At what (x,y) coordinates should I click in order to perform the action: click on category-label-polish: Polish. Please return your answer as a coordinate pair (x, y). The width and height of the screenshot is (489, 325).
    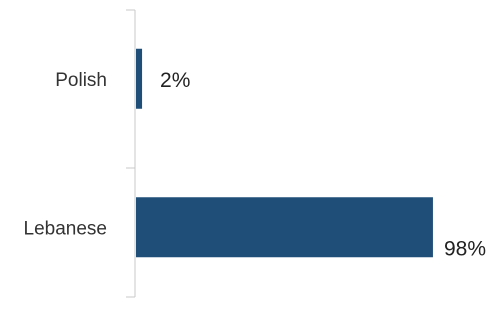
    Looking at the image, I should click on (81, 80).